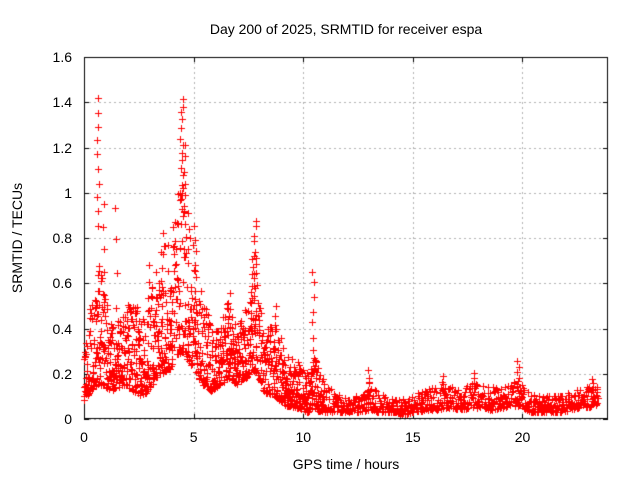 Image resolution: width=640 pixels, height=480 pixels. What do you see at coordinates (62, 57) in the screenshot?
I see `y-tick-label: 1.6` at bounding box center [62, 57].